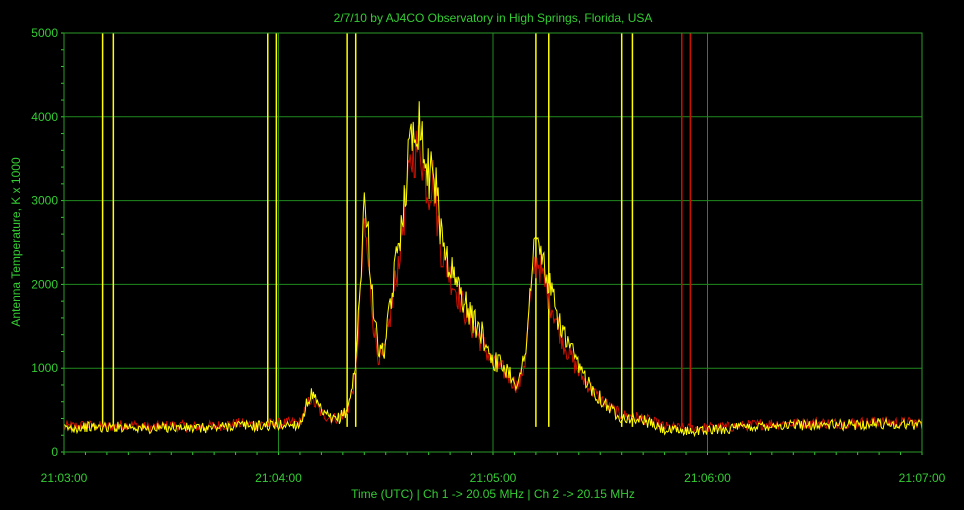 This screenshot has width=964, height=510. I want to click on y-tick-label: 3000, so click(44, 201).